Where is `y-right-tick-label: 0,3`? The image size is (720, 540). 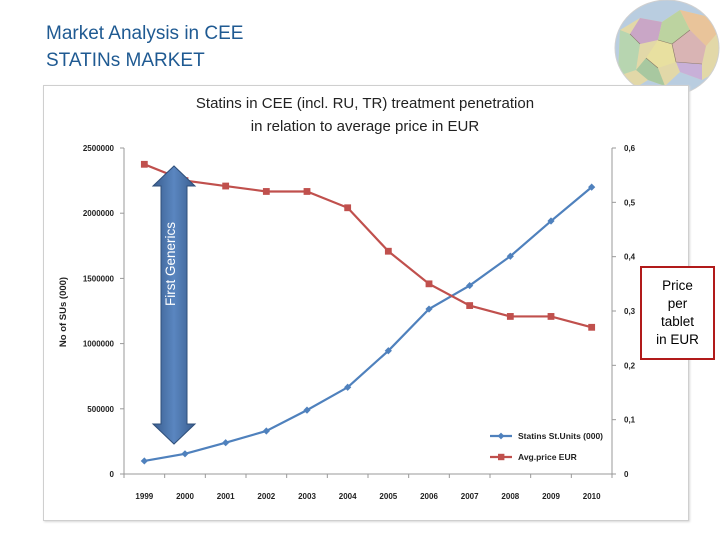 y-right-tick-label: 0,3 is located at coordinates (630, 311).